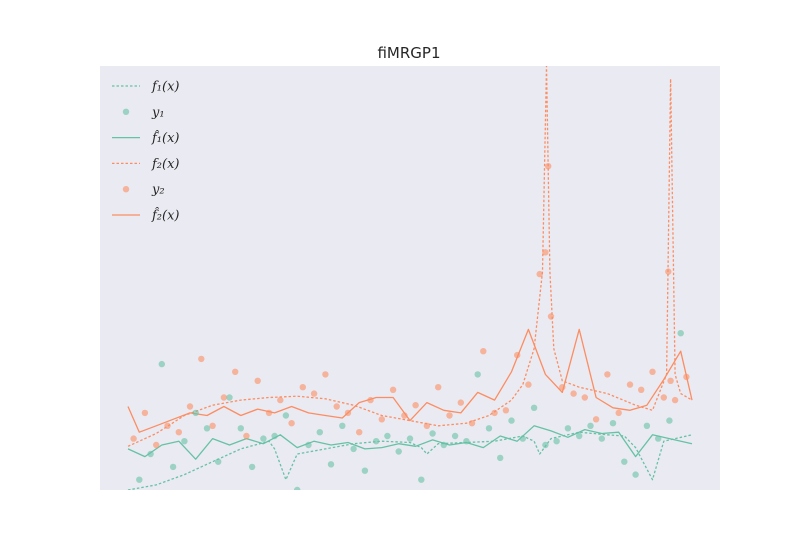 The height and width of the screenshot is (550, 800). What do you see at coordinates (165, 87) in the screenshot?
I see `legend-label: f₁(x)` at bounding box center [165, 87].